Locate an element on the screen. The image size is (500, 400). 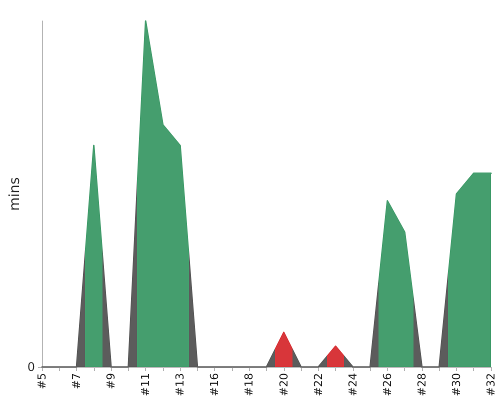
x-tick-label: #9 is located at coordinates (111, 381).